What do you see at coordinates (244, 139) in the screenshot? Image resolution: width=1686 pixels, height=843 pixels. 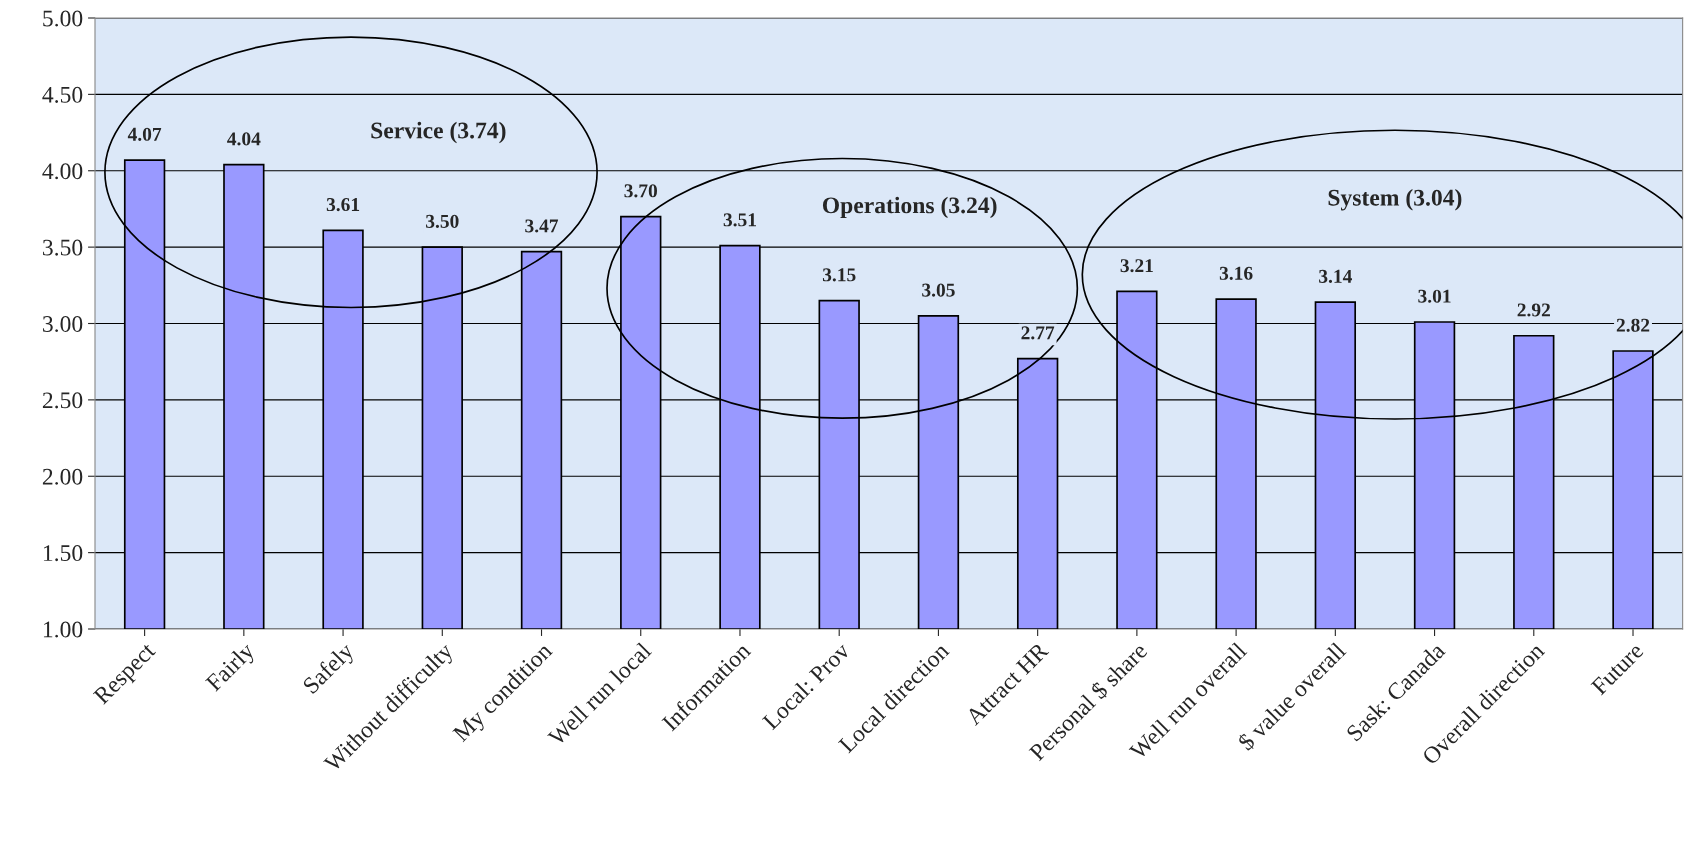 I see `data-label: 4.04` at bounding box center [244, 139].